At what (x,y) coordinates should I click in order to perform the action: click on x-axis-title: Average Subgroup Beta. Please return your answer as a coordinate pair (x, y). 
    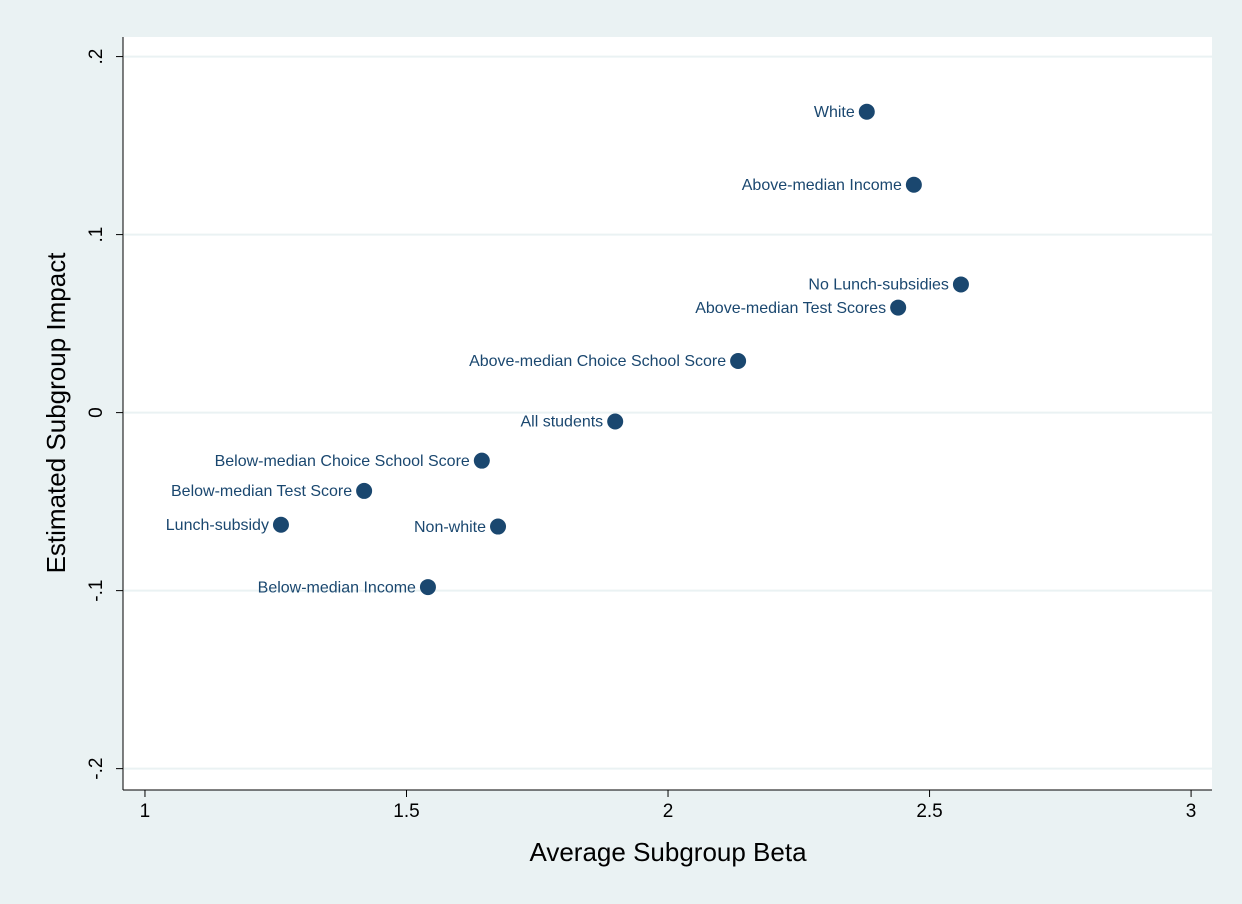
    Looking at the image, I should click on (668, 852).